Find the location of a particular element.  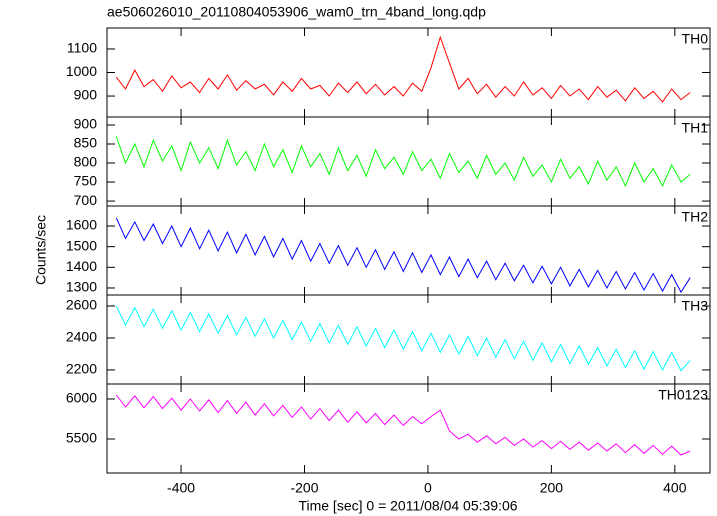

y-tick-label: 1600 is located at coordinates (81, 225).